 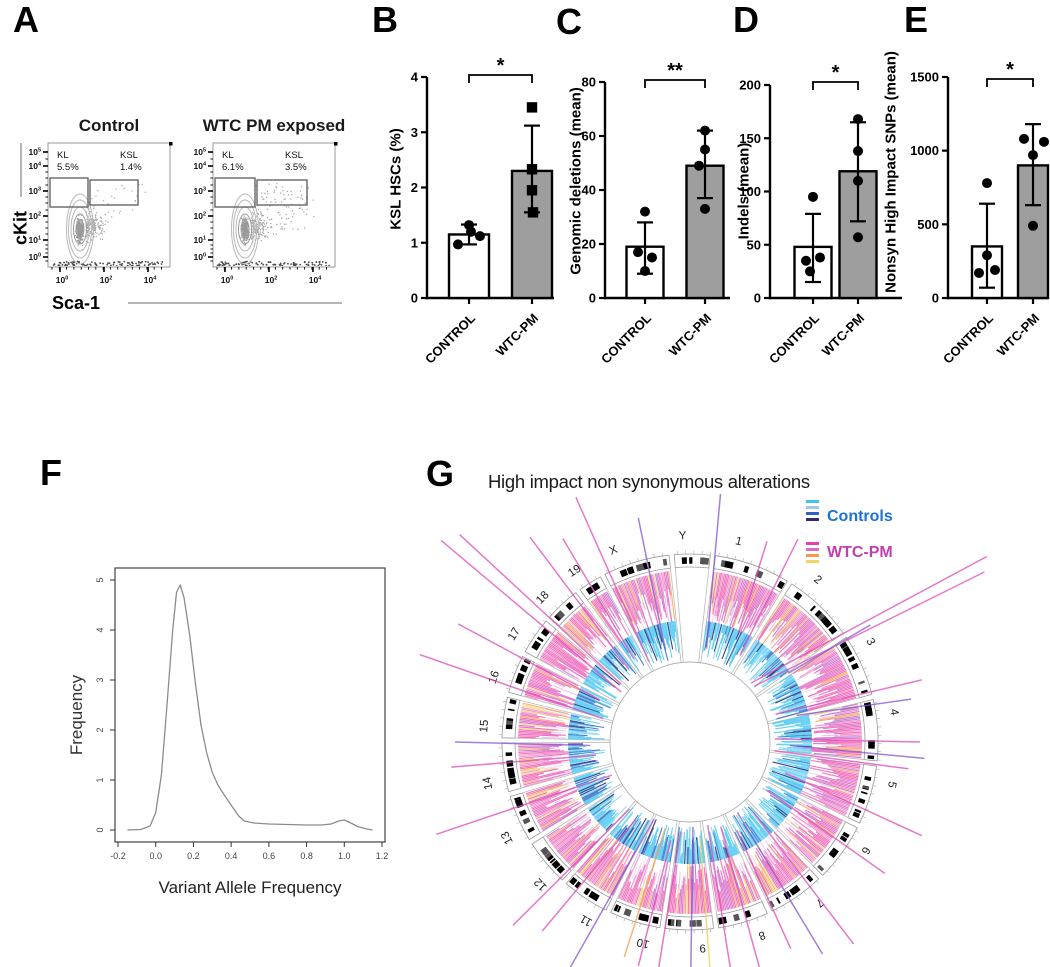 What do you see at coordinates (924, 77) in the screenshot?
I see `y-tick-label: 1500` at bounding box center [924, 77].